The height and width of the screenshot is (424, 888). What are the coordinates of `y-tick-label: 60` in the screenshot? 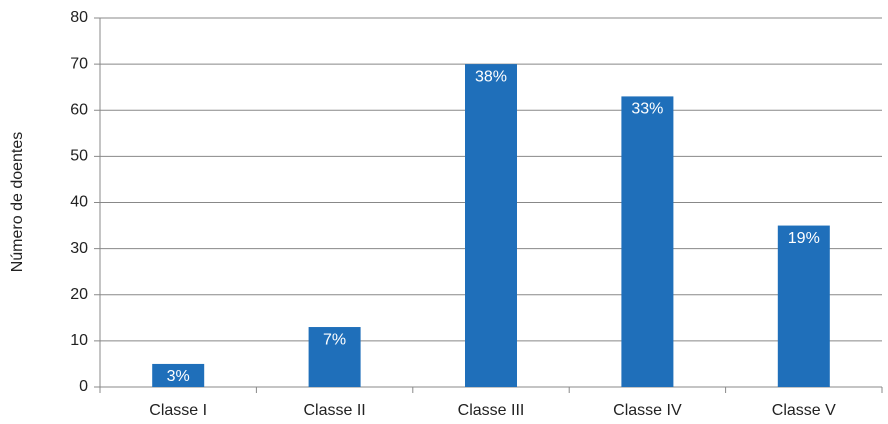 It's located at (79, 109).